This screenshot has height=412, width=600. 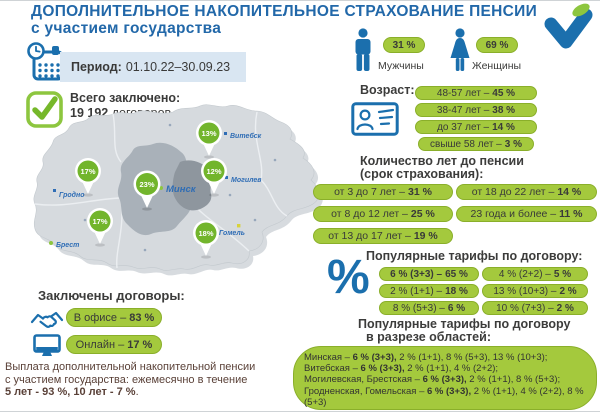 I want to click on age-pill: 48-57 лет –45 %, so click(x=476, y=93).